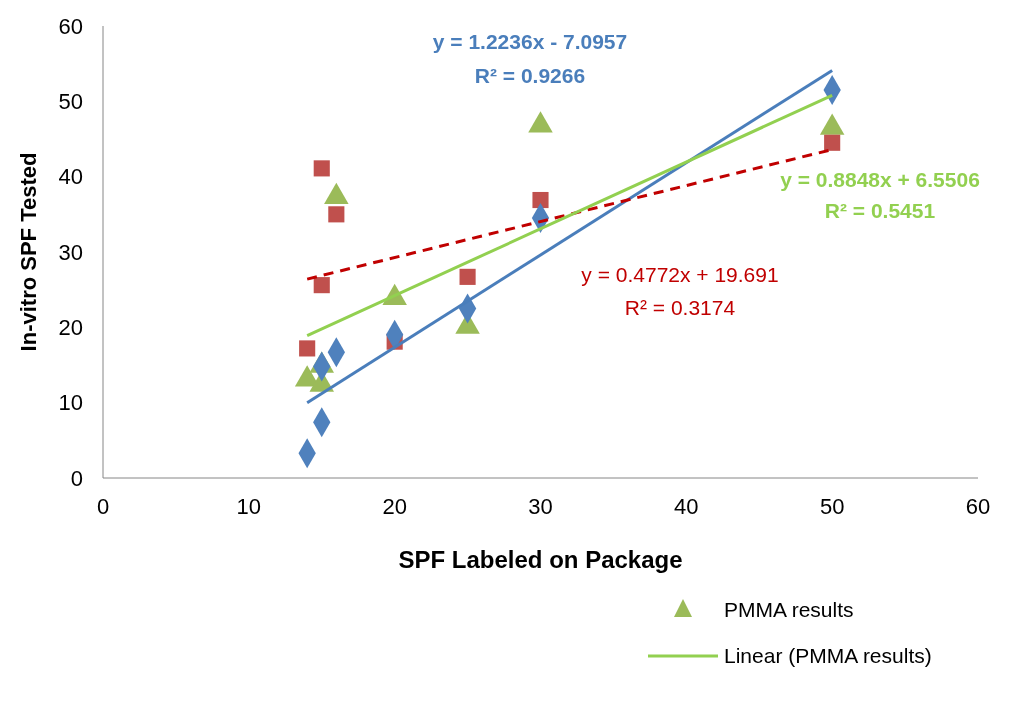 This screenshot has width=1015, height=711. I want to click on y-tick-label: 50, so click(70, 102).